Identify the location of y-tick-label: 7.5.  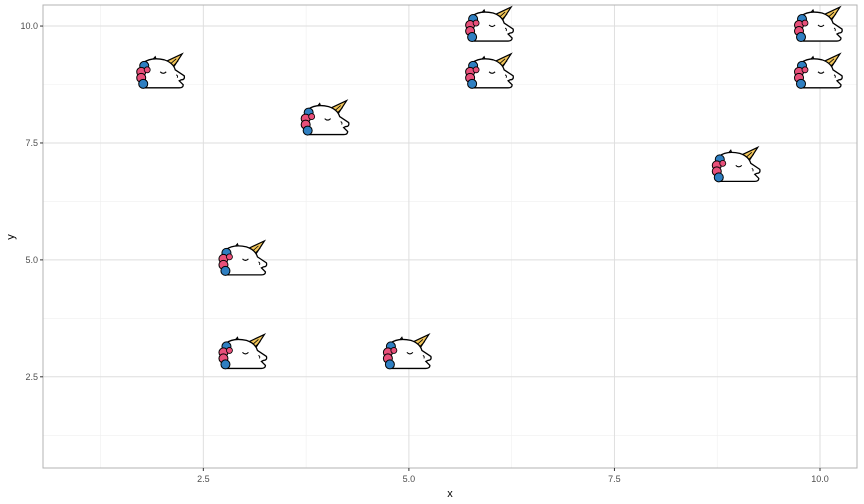
(31, 143).